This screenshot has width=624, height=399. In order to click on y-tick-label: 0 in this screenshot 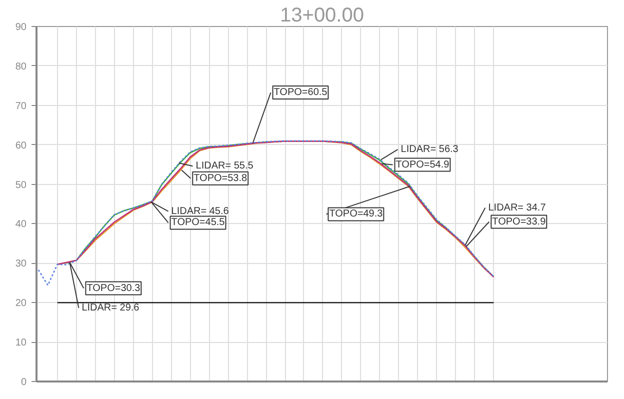, I will do `click(23, 382)`.